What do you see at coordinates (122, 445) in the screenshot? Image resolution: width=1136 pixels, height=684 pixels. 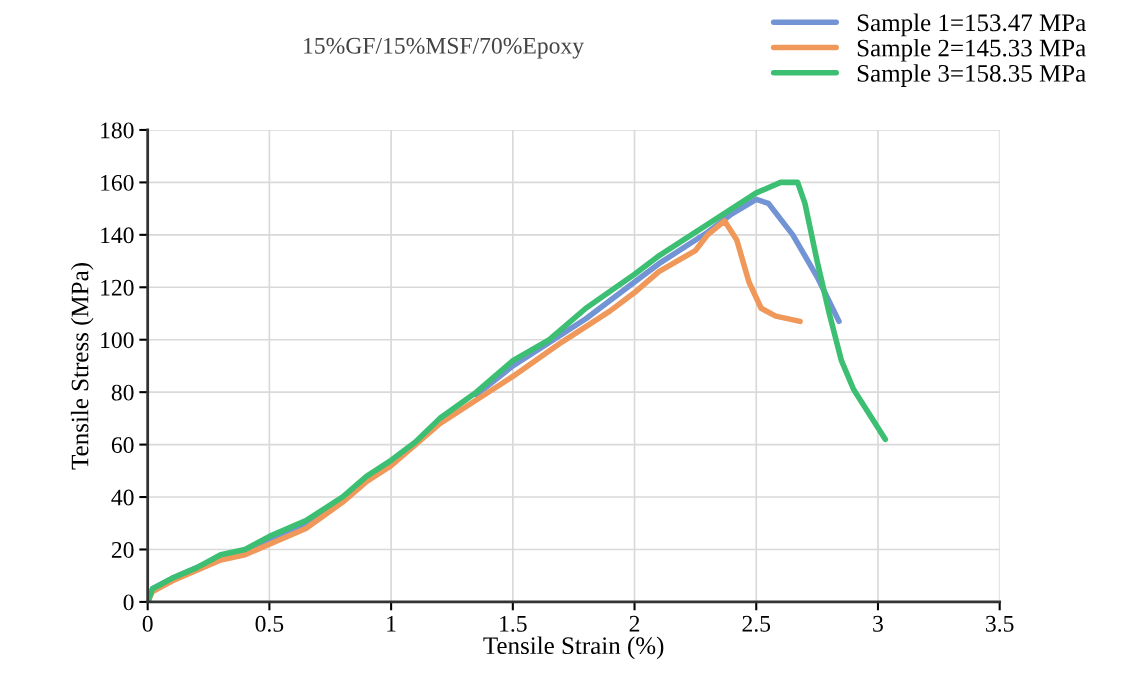 I see `y-tick-label: 60` at bounding box center [122, 445].